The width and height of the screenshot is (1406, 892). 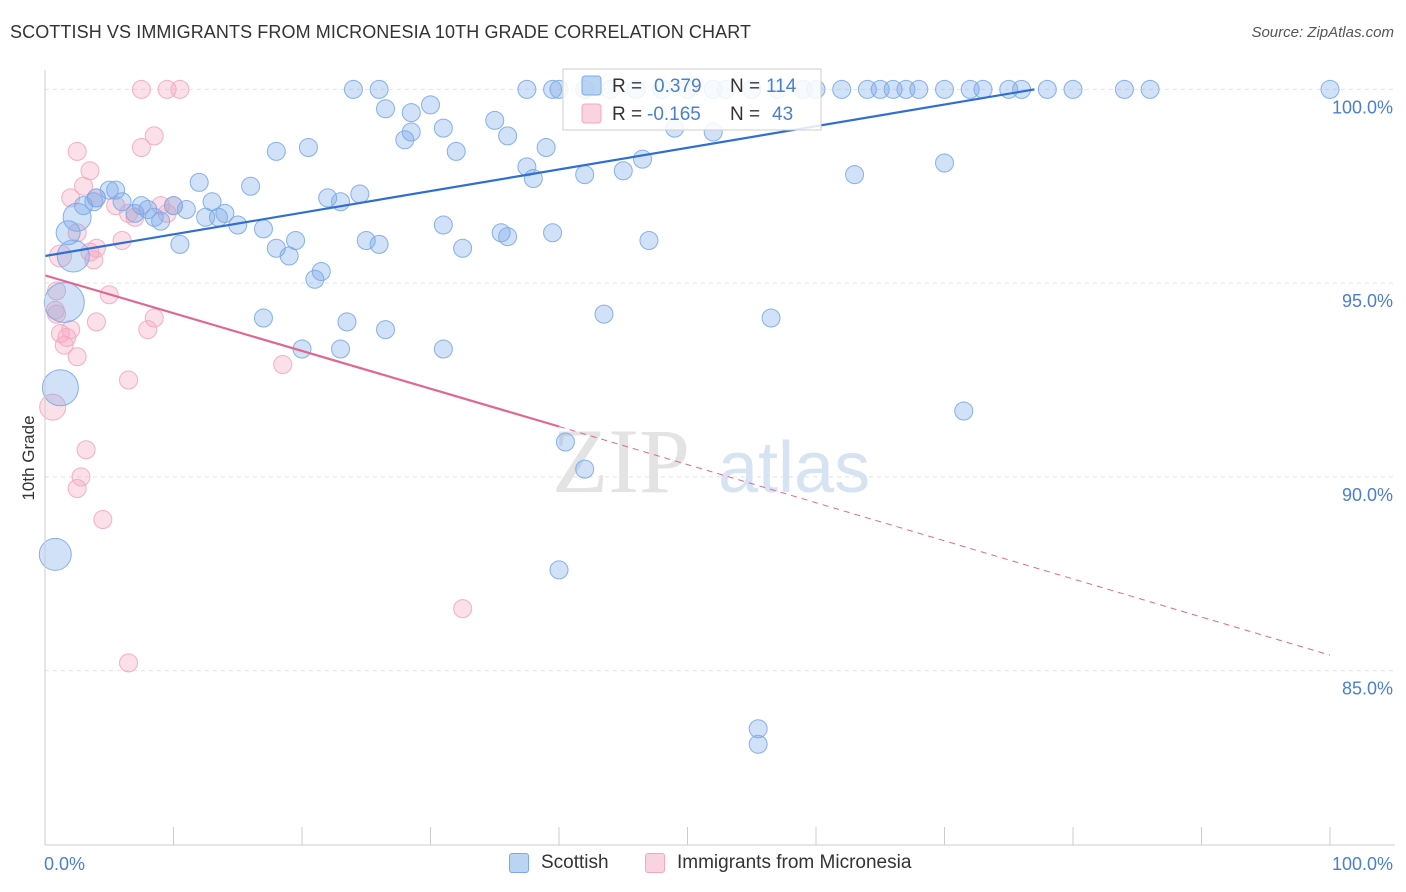 I want to click on watermark-atlas: atlas, so click(x=794, y=468).